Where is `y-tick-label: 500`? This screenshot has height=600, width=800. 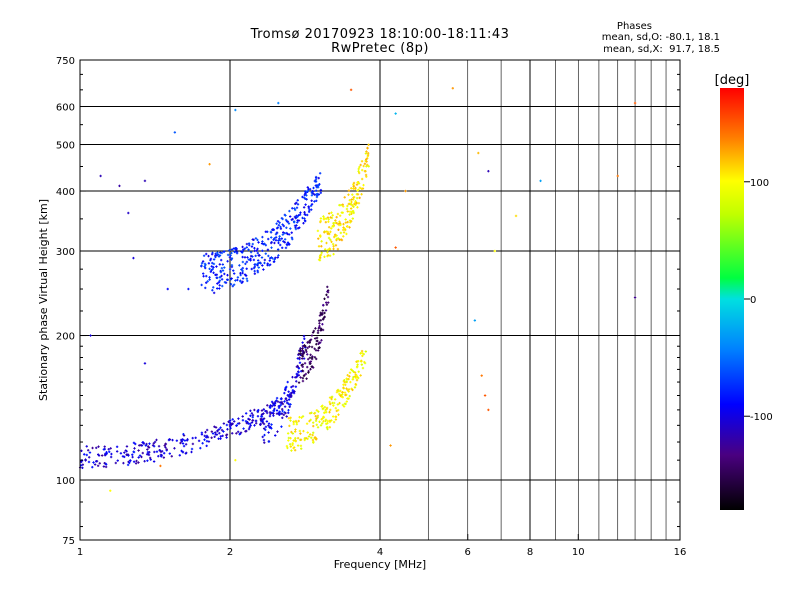 y-tick-label: 500 is located at coordinates (65, 146).